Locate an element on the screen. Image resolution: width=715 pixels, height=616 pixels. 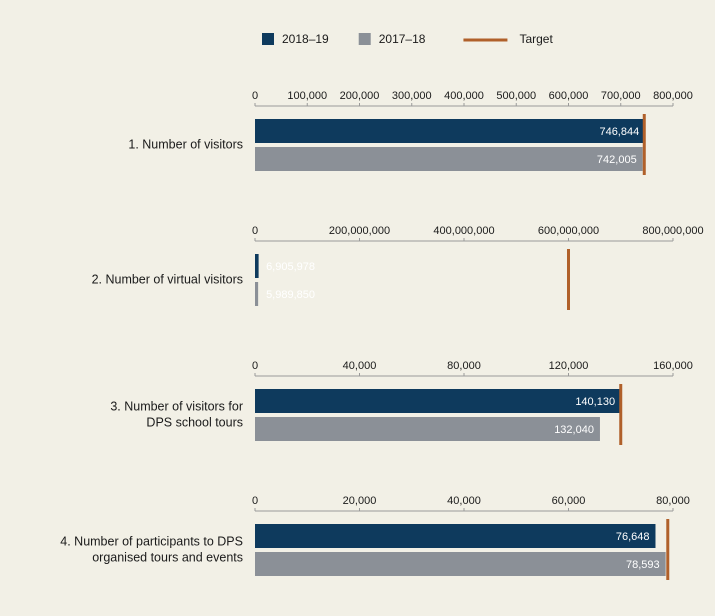
x-tick-label: 60,000 is located at coordinates (569, 501).